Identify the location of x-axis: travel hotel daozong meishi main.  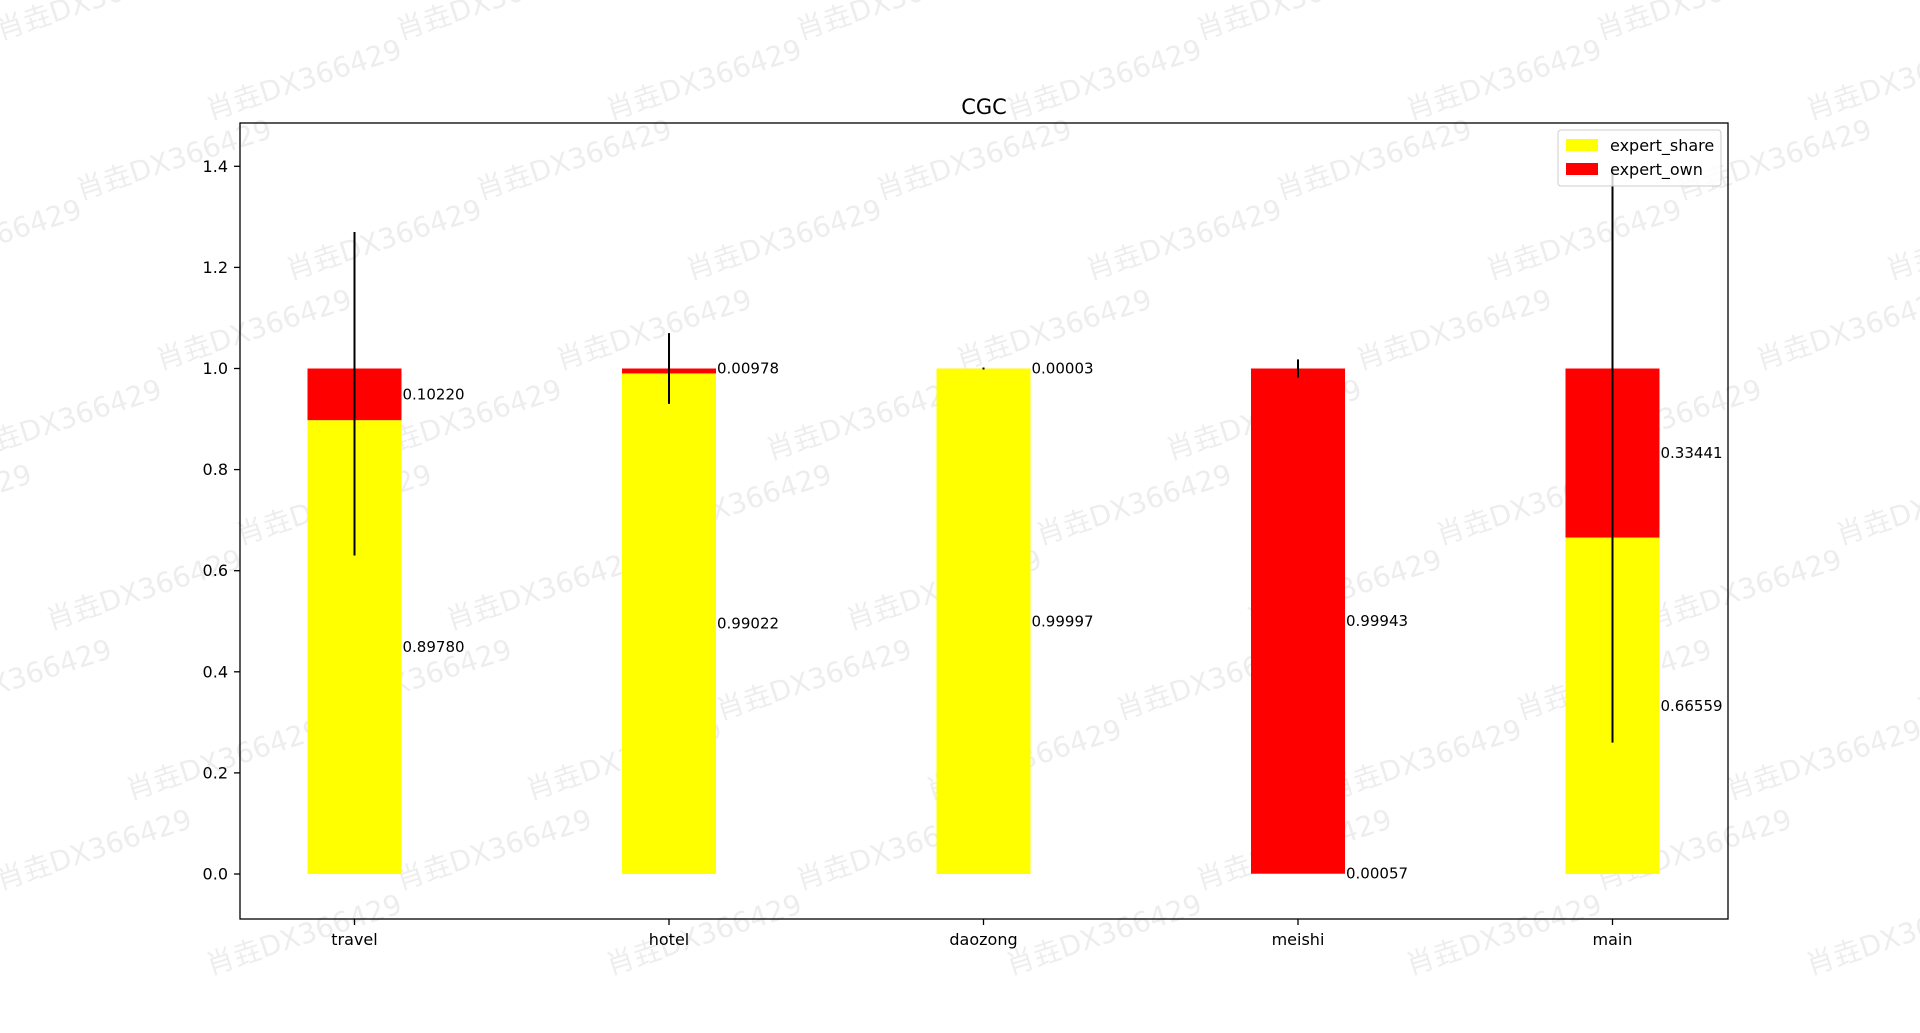
(981, 934).